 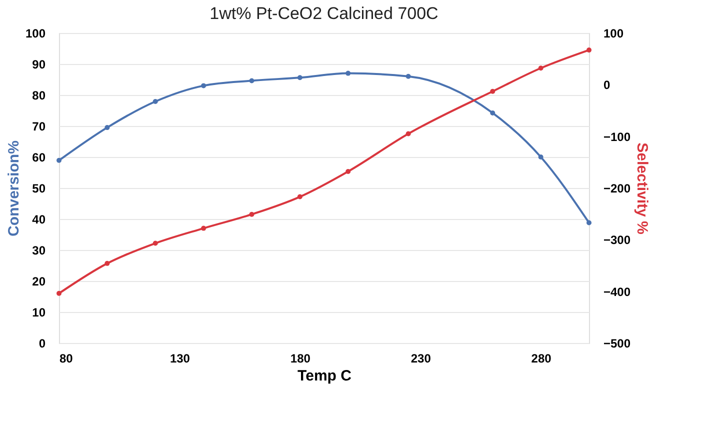 What do you see at coordinates (324, 13) in the screenshot?
I see `chart-title: 1wt% Pt-CeO2 Calcined 700C` at bounding box center [324, 13].